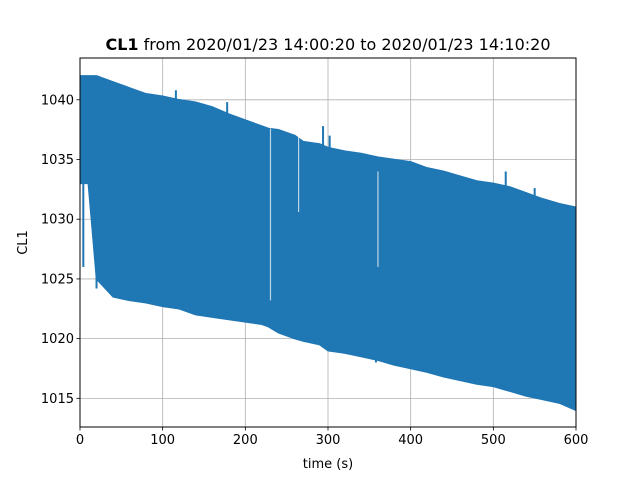 This screenshot has width=640, height=480. I want to click on chart-title-bold: CL1, so click(121, 44).